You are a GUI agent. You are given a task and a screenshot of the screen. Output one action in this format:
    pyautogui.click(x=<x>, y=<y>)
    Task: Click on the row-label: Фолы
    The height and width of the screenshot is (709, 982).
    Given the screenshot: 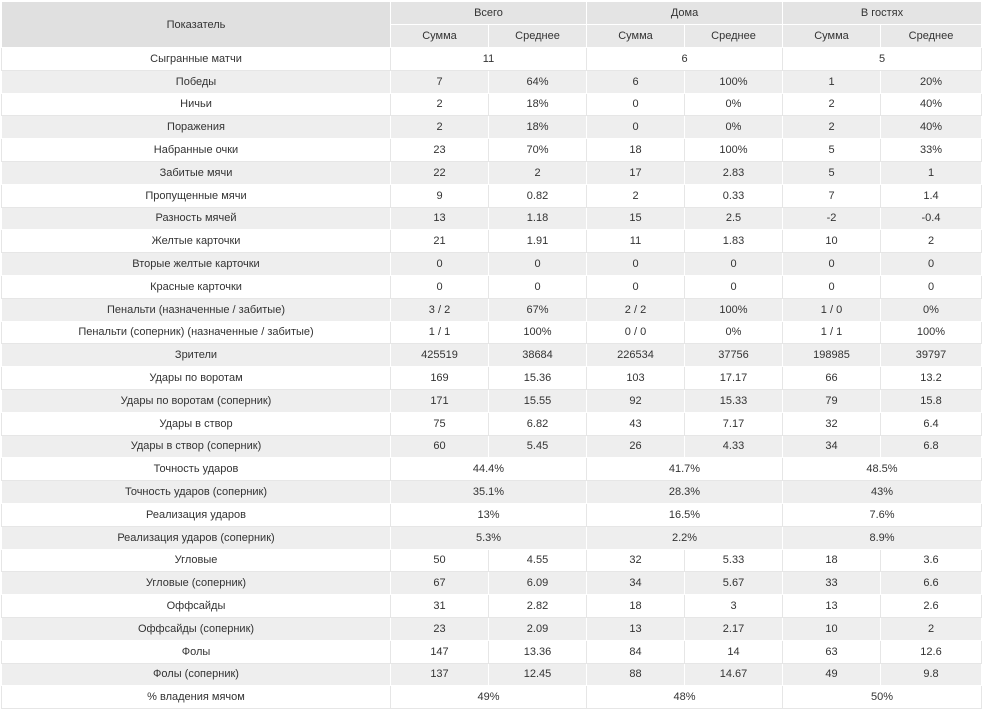 What is the action you would take?
    pyautogui.click(x=196, y=651)
    